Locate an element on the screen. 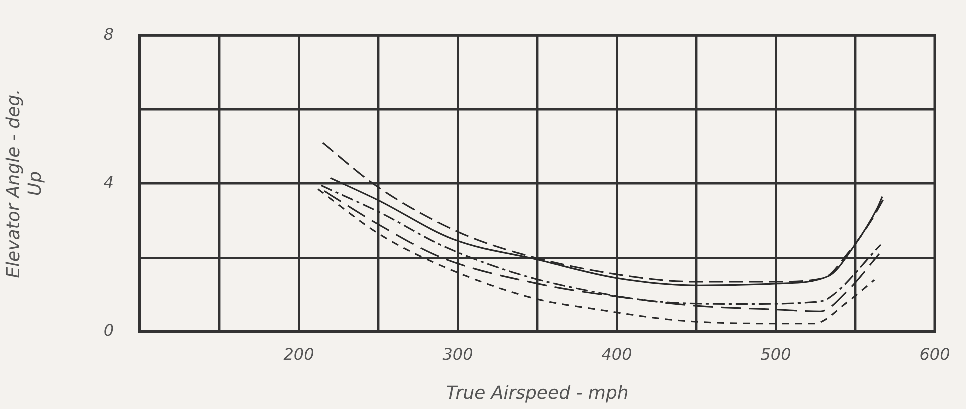 The height and width of the screenshot is (409, 966). x-tick-label: 600 is located at coordinates (935, 354).